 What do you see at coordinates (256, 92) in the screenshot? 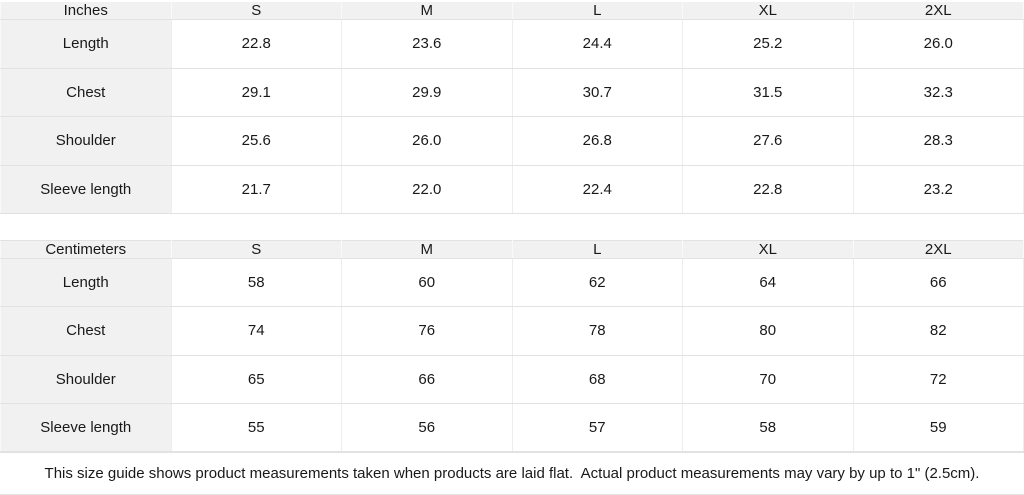
I see `measurement-cell: 29.1` at bounding box center [256, 92].